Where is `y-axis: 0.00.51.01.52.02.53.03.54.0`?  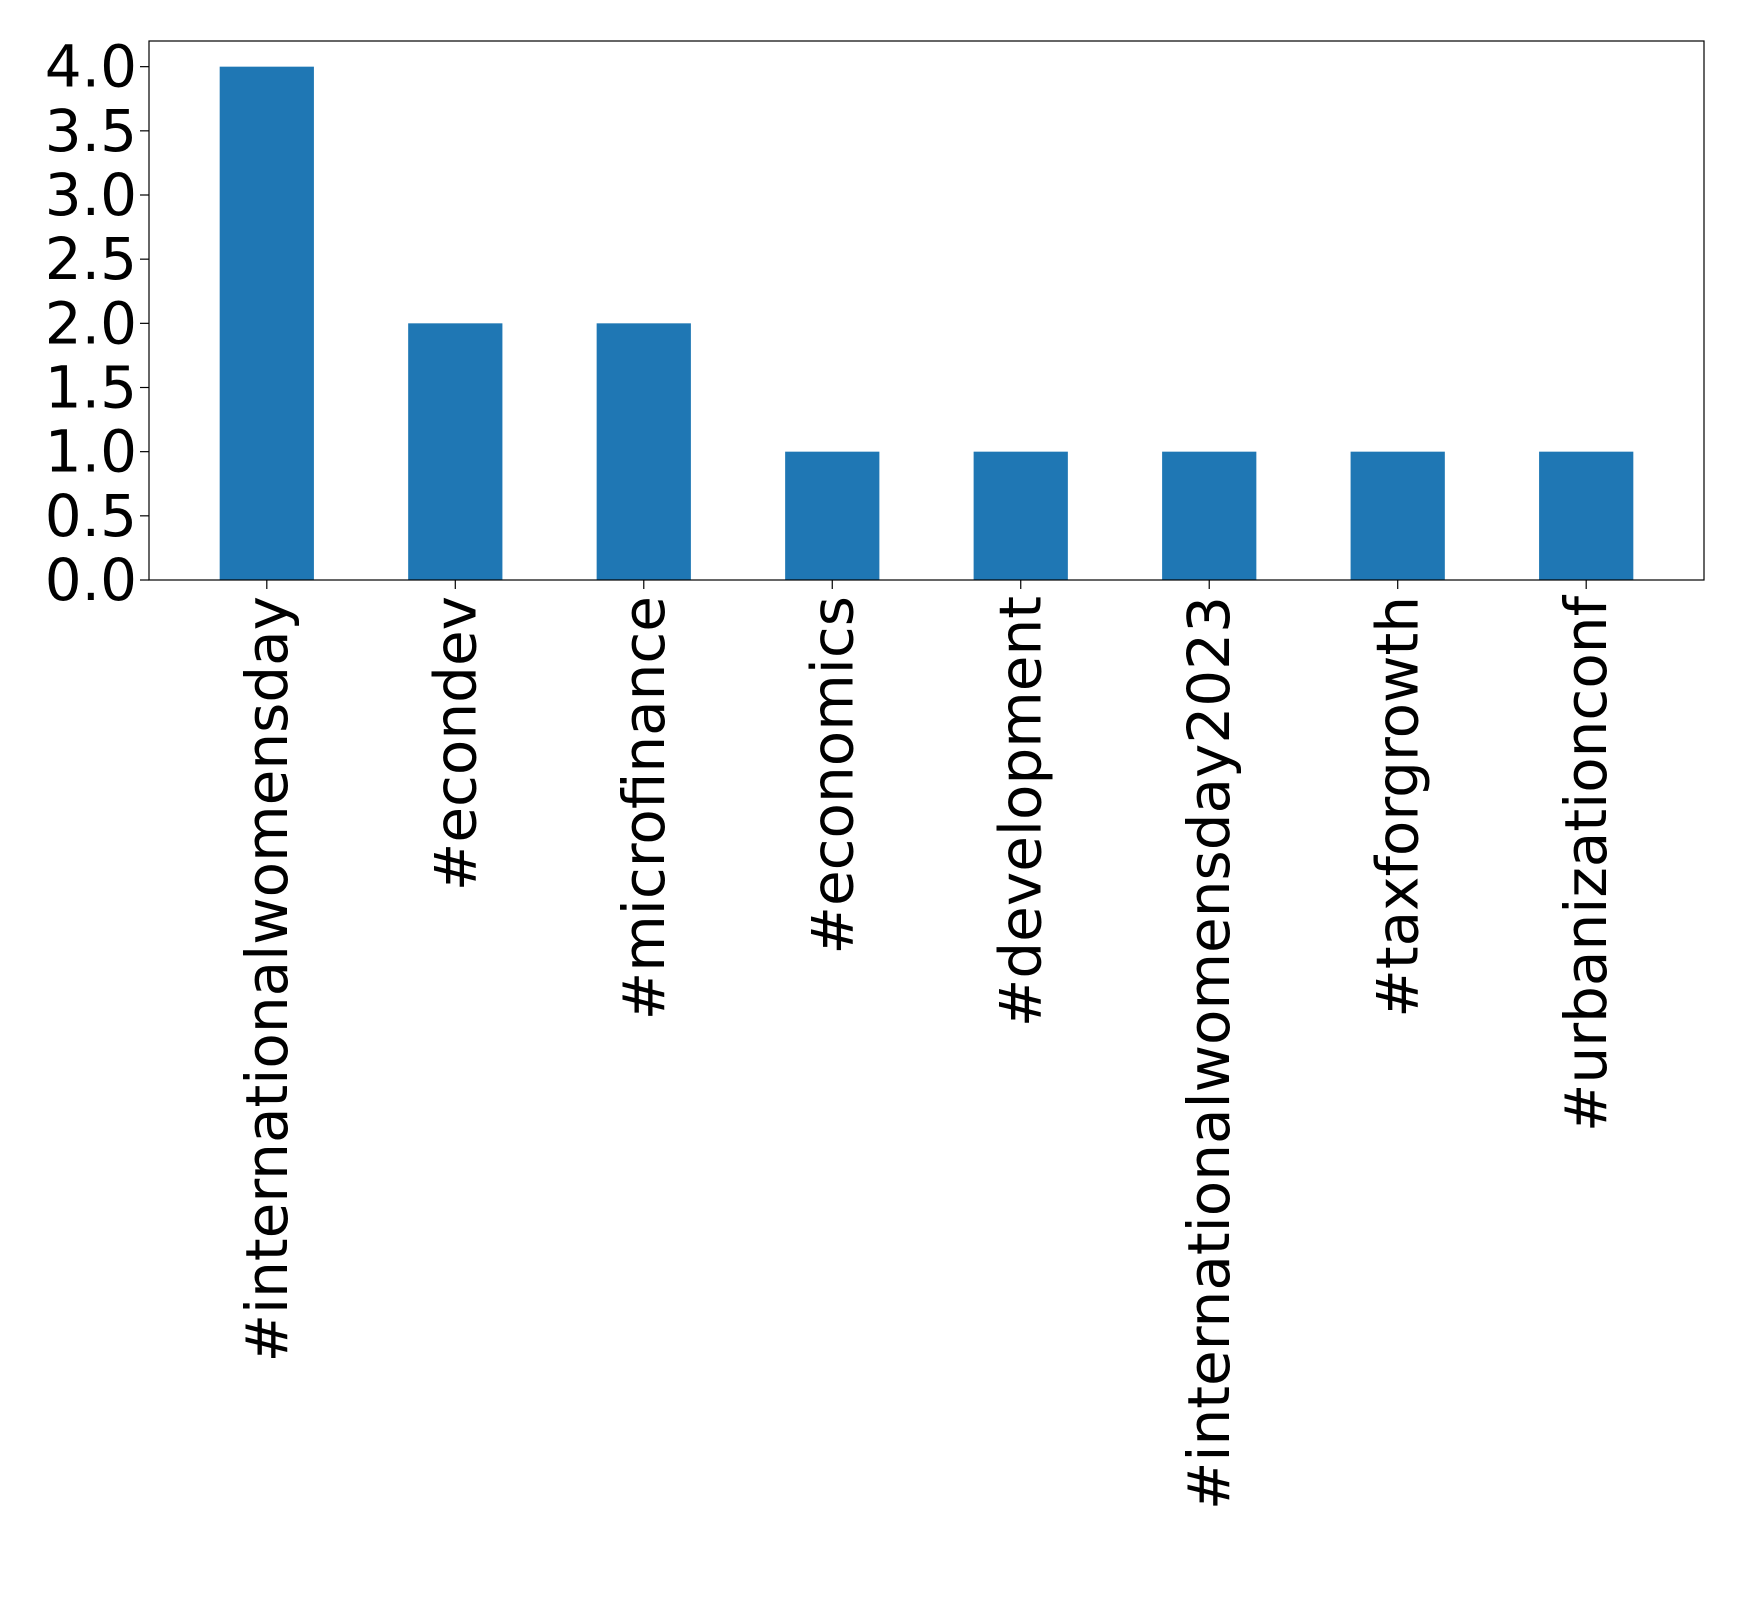 y-axis: 0.00.51.01.52.02.53.03.54.0 is located at coordinates (97, 323).